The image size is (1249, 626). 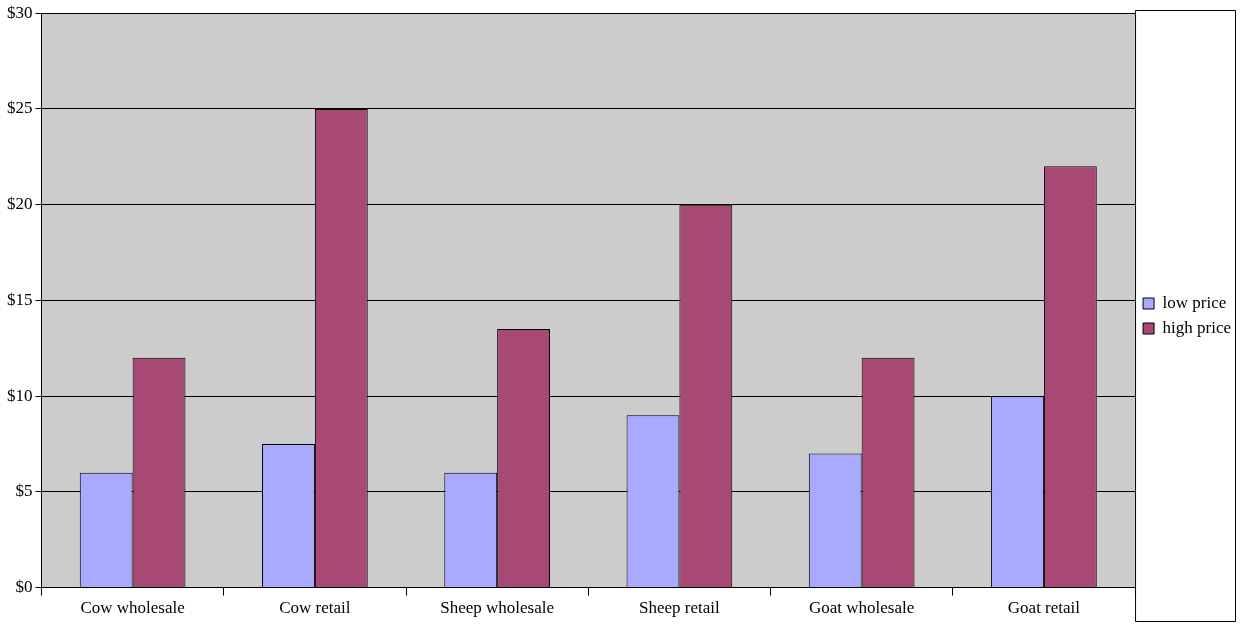 I want to click on y-tick-label: $0, so click(x=24, y=587).